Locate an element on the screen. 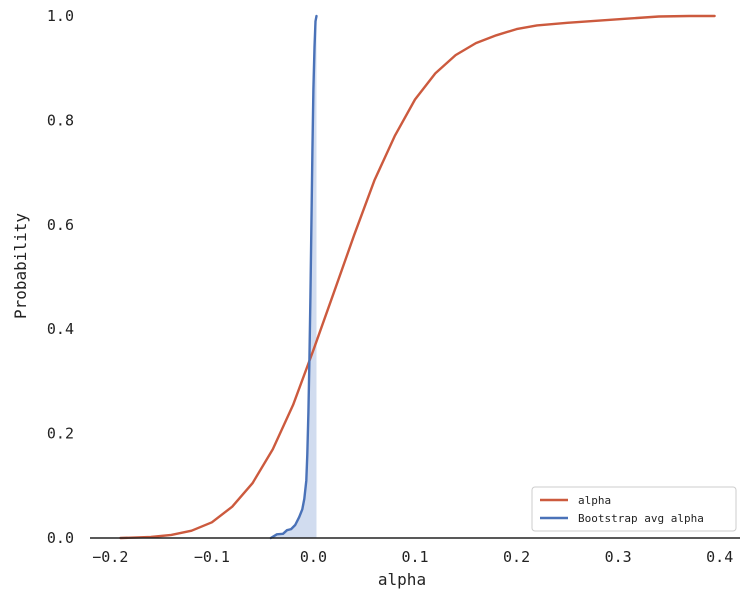 This screenshot has width=753, height=597. y-tick-label: 0.8 is located at coordinates (60, 120).